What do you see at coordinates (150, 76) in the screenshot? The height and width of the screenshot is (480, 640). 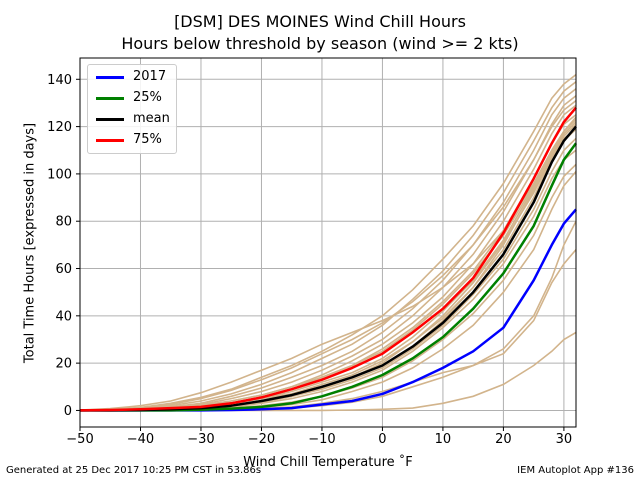 I see `legend-label-2017: 2017` at bounding box center [150, 76].